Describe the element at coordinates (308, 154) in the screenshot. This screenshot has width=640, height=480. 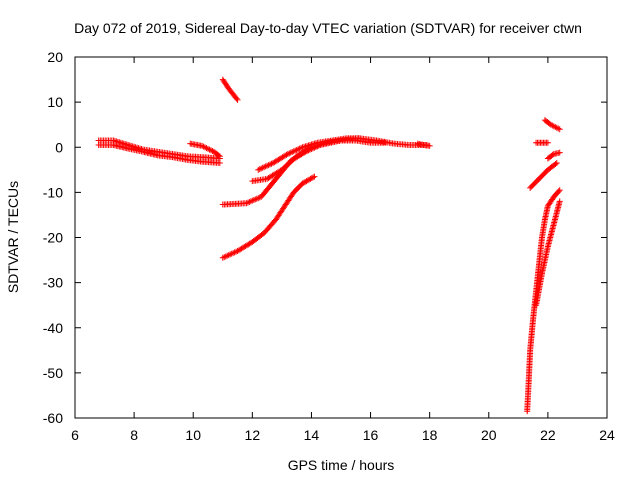
I see `series-arc-g` at that location.